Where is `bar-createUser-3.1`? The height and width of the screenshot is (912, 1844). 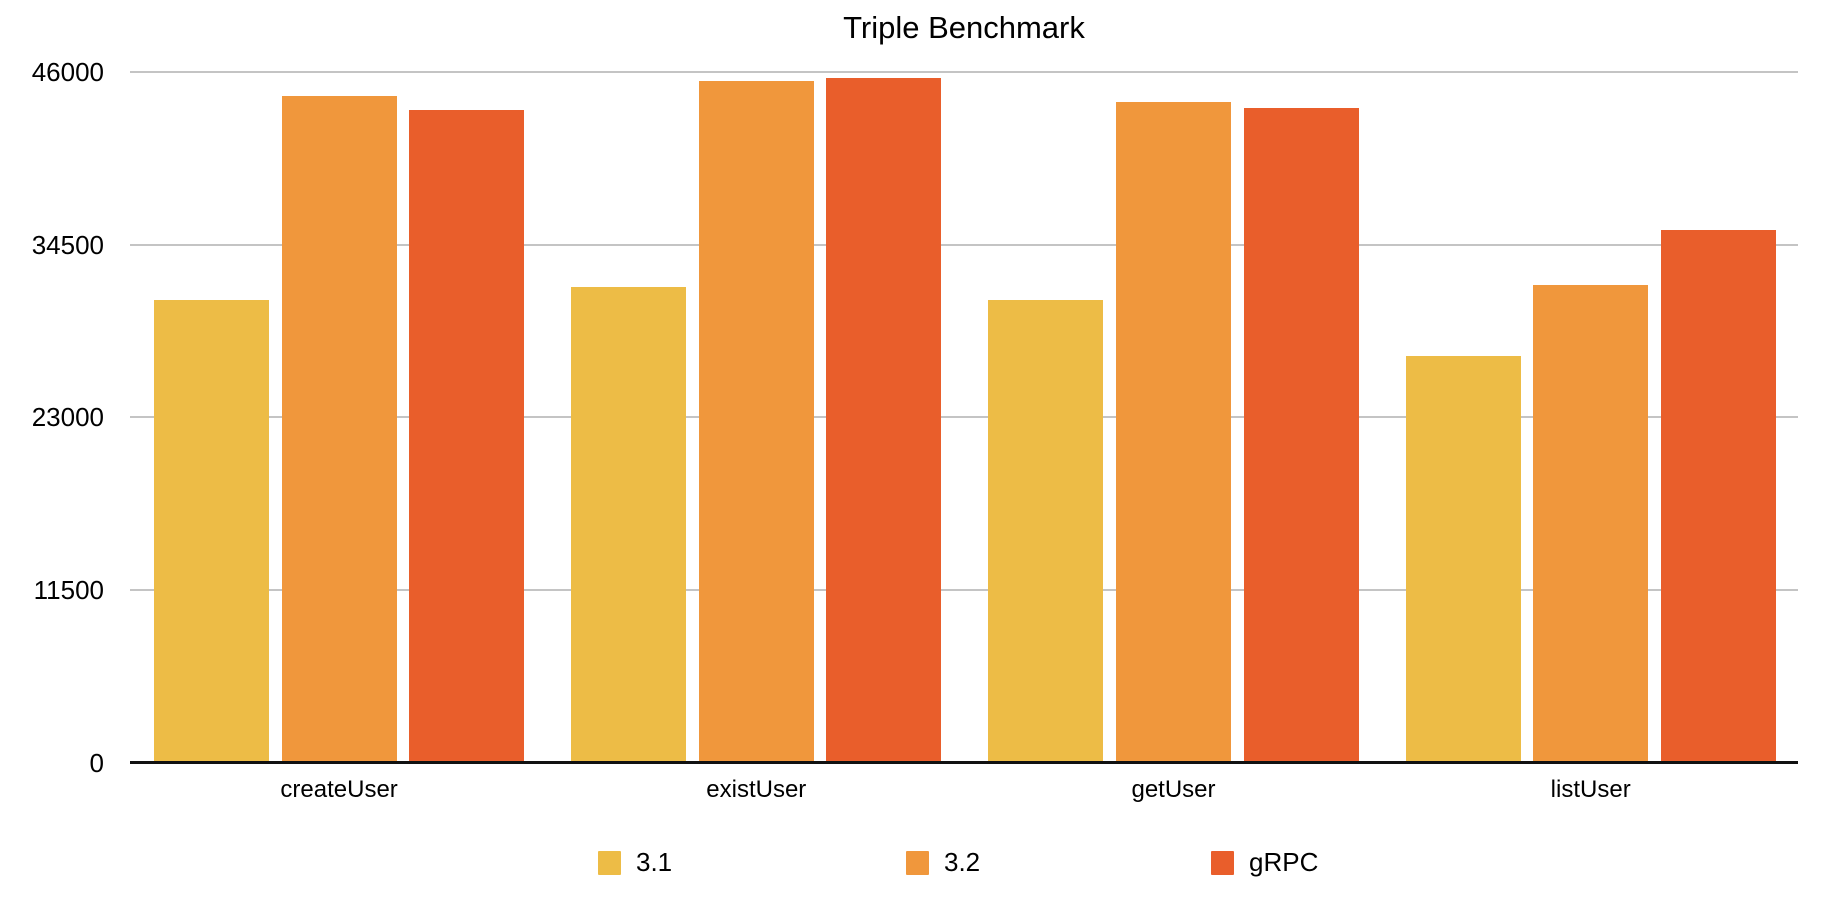 bar-createUser-3.1 is located at coordinates (211, 531).